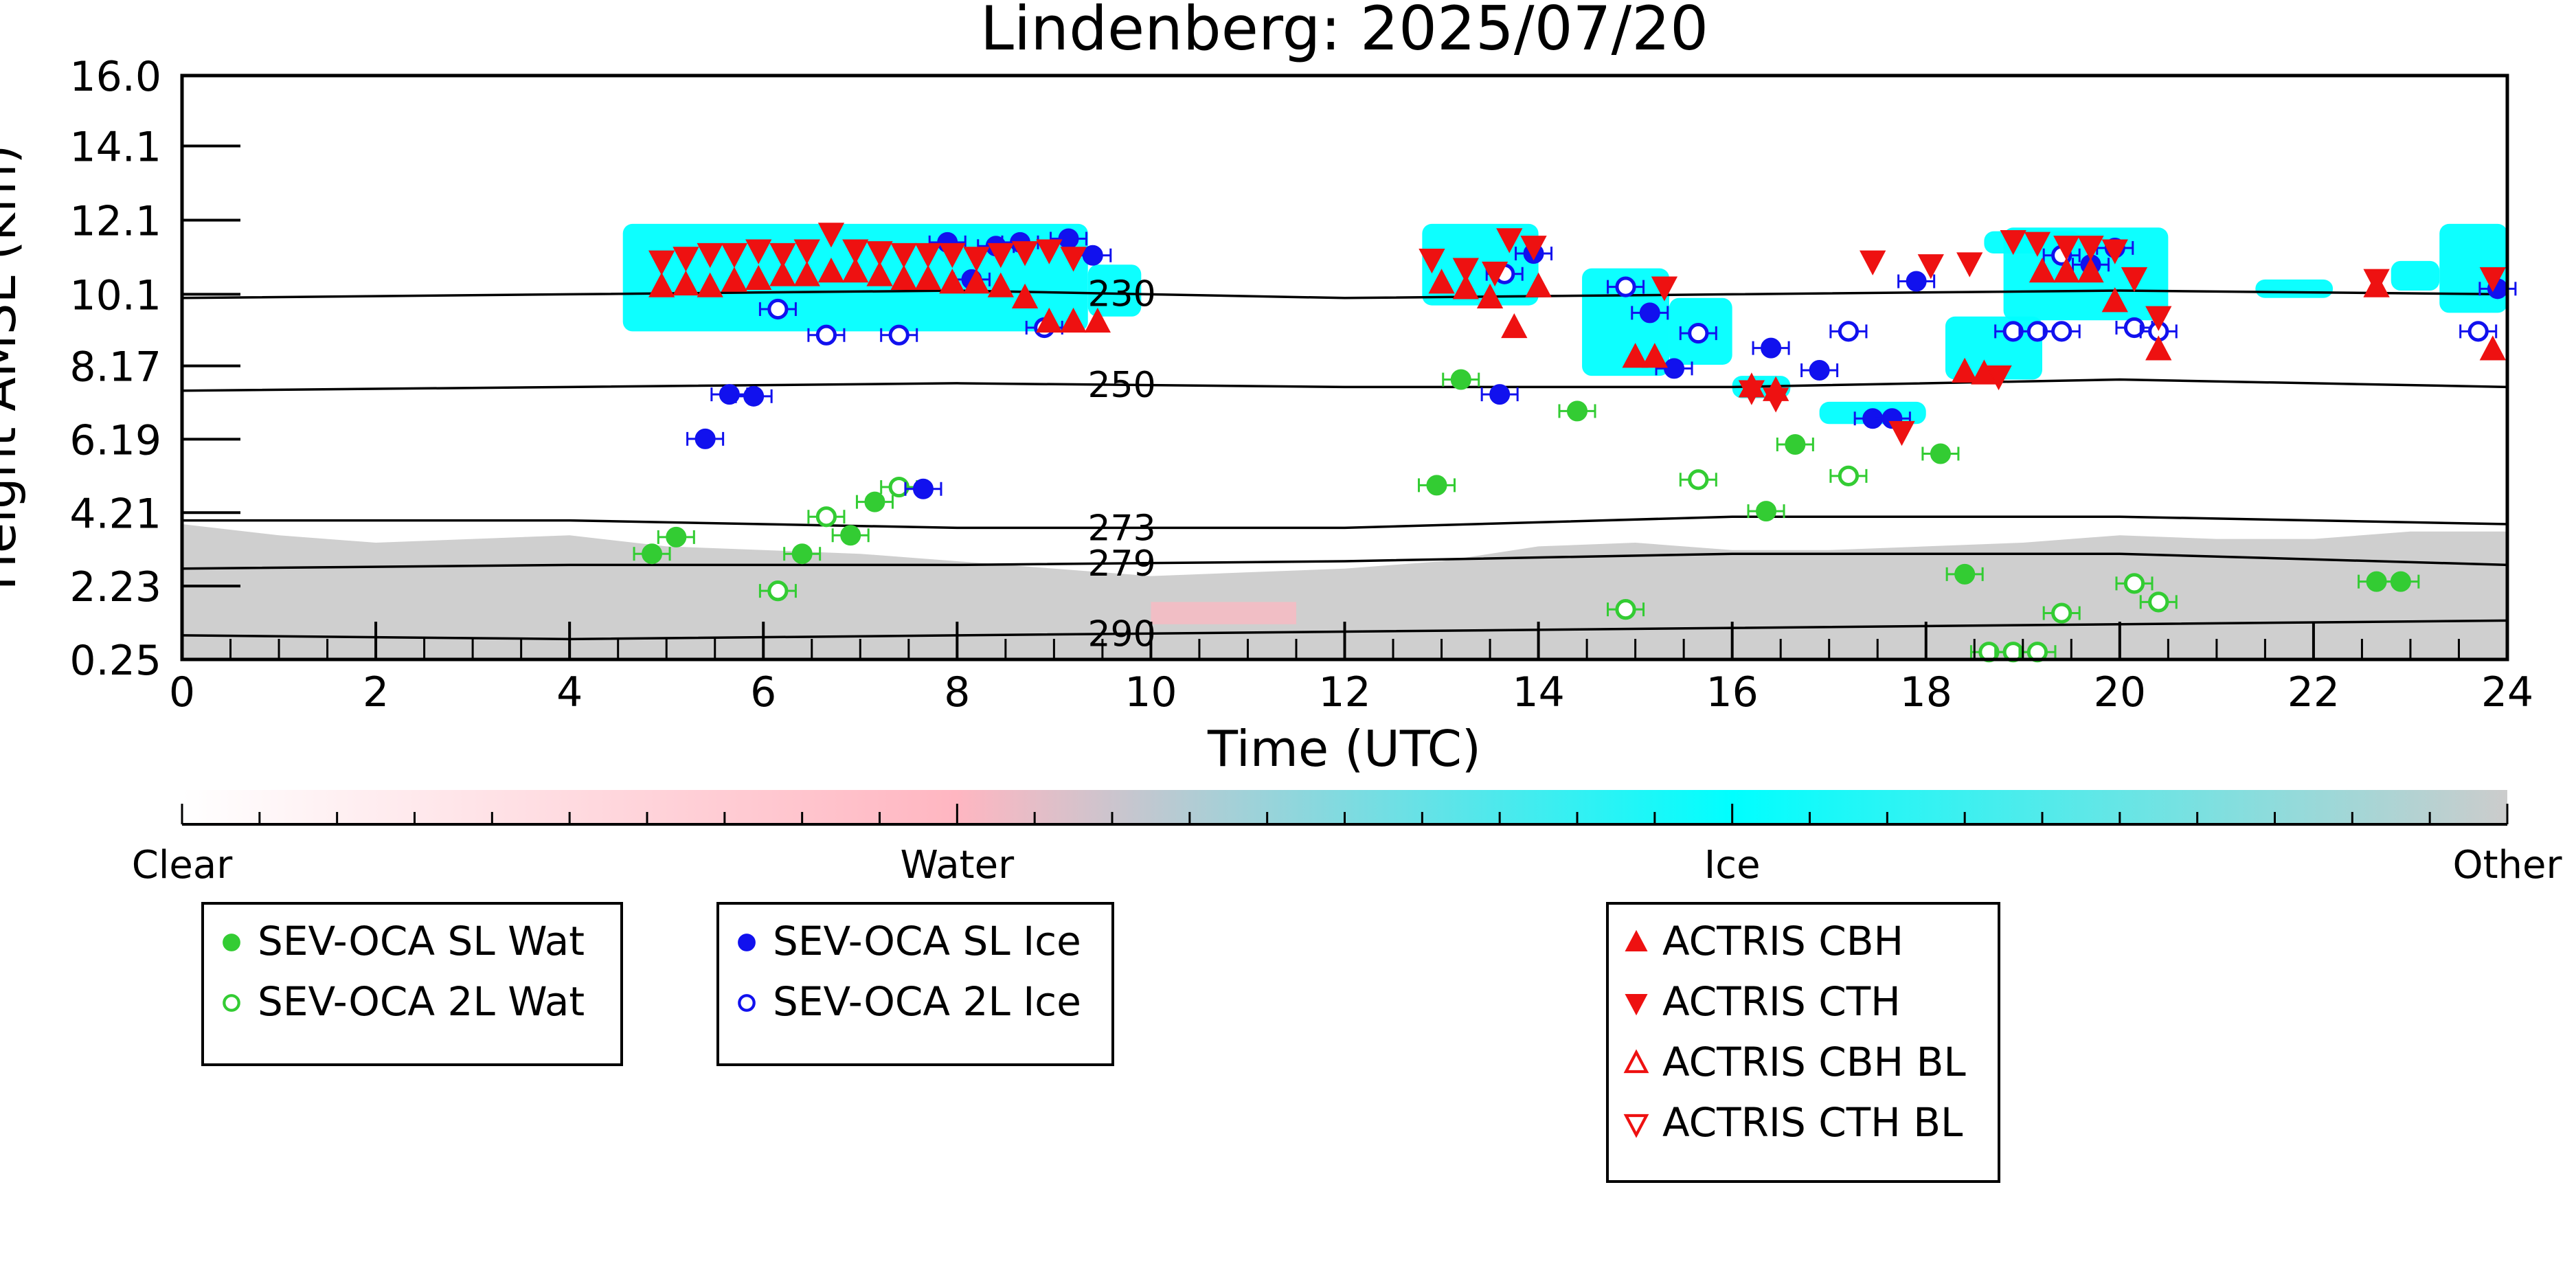 The image size is (2576, 1288). Describe the element at coordinates (1732, 692) in the screenshot. I see `x-tick-label: 16` at that location.